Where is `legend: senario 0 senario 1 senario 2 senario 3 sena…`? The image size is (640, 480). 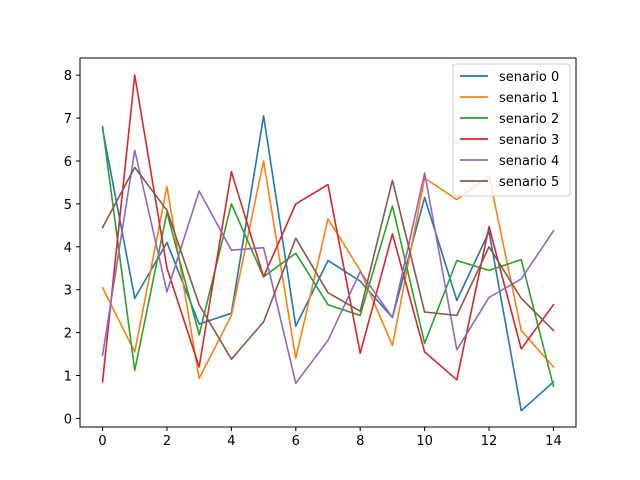 legend: senario 0 senario 1 senario 2 senario 3 sena… is located at coordinates (511, 130).